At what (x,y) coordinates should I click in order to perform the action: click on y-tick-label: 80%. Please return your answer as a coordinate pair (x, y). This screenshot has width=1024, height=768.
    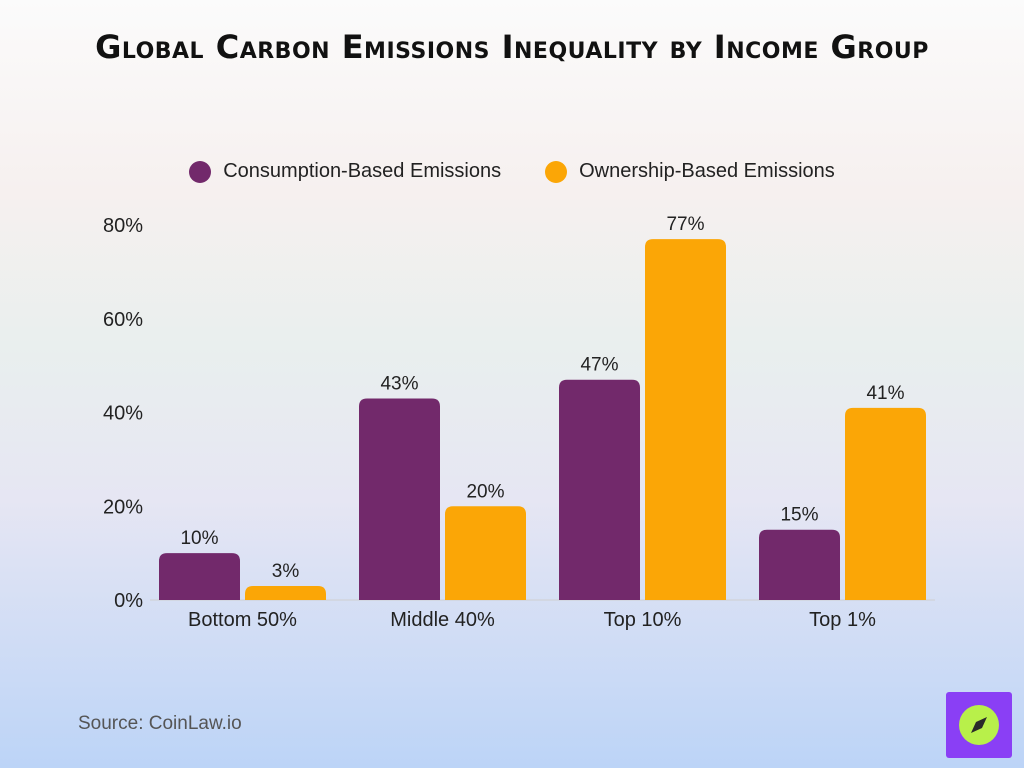
    Looking at the image, I should click on (123, 226).